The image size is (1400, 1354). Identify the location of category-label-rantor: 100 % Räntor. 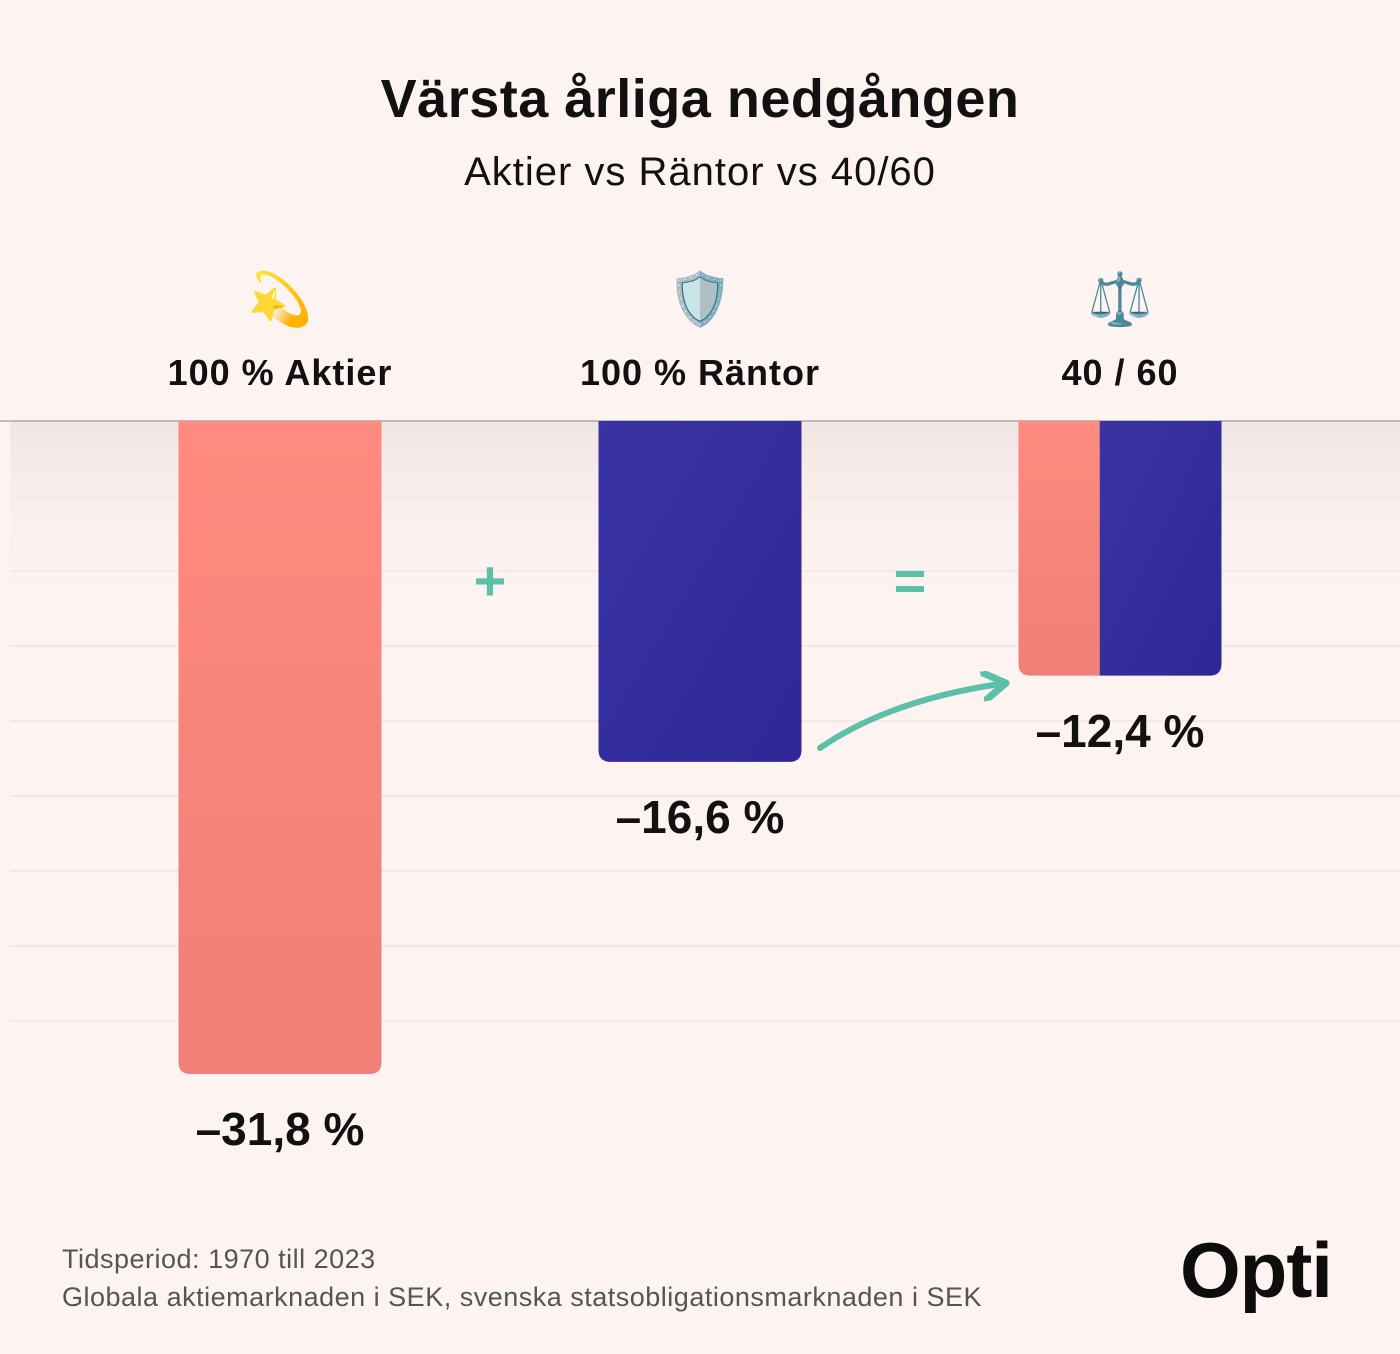
(700, 372).